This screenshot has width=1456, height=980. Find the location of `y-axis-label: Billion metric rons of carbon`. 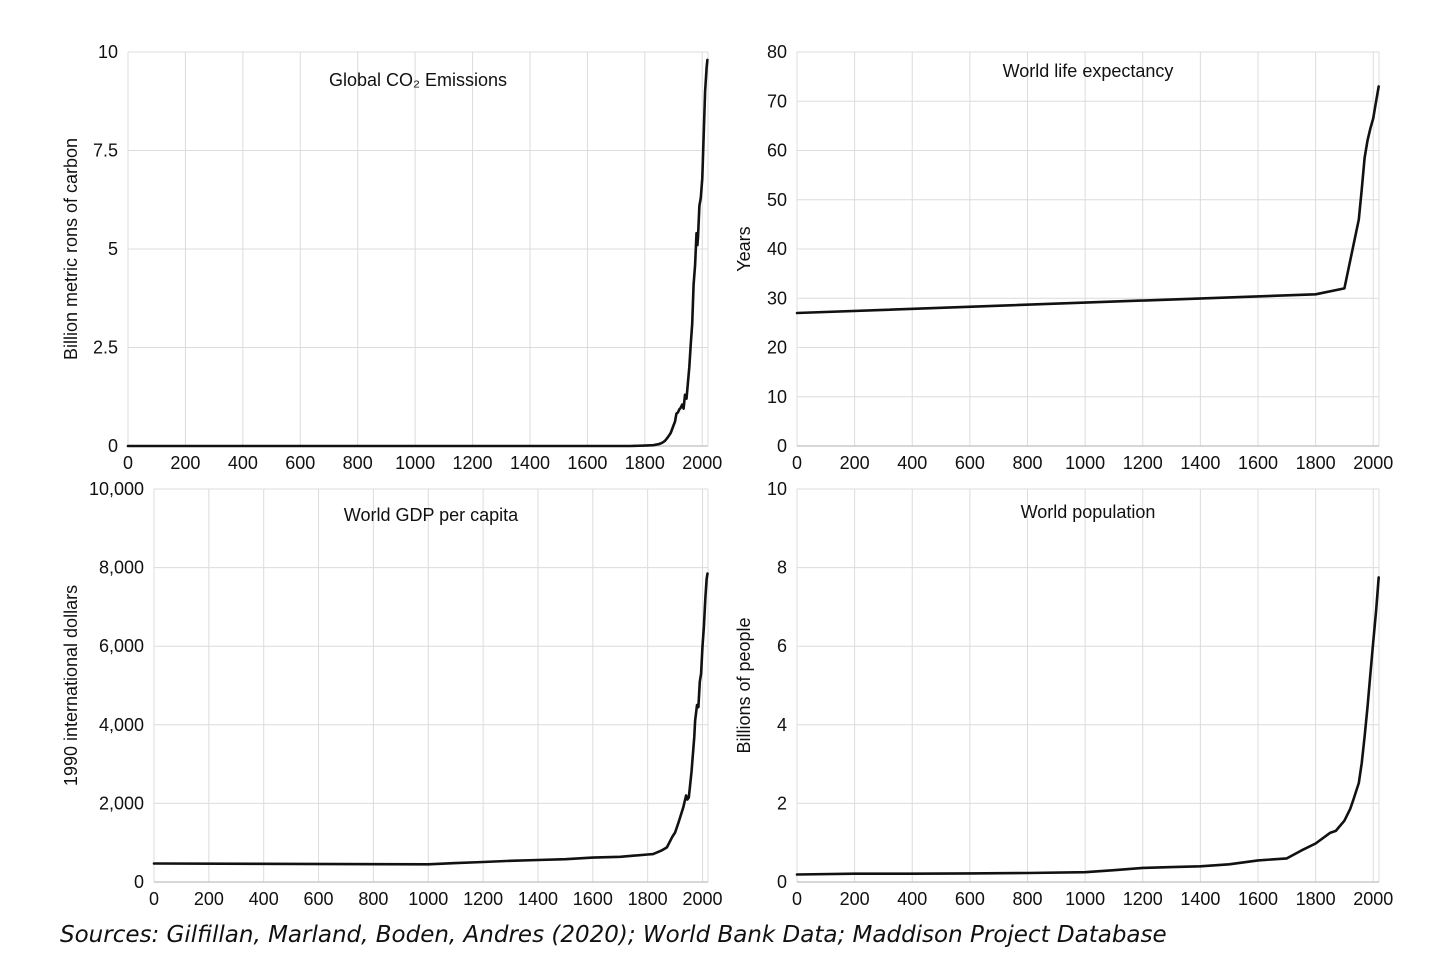

y-axis-label: Billion metric rons of carbon is located at coordinates (71, 249).